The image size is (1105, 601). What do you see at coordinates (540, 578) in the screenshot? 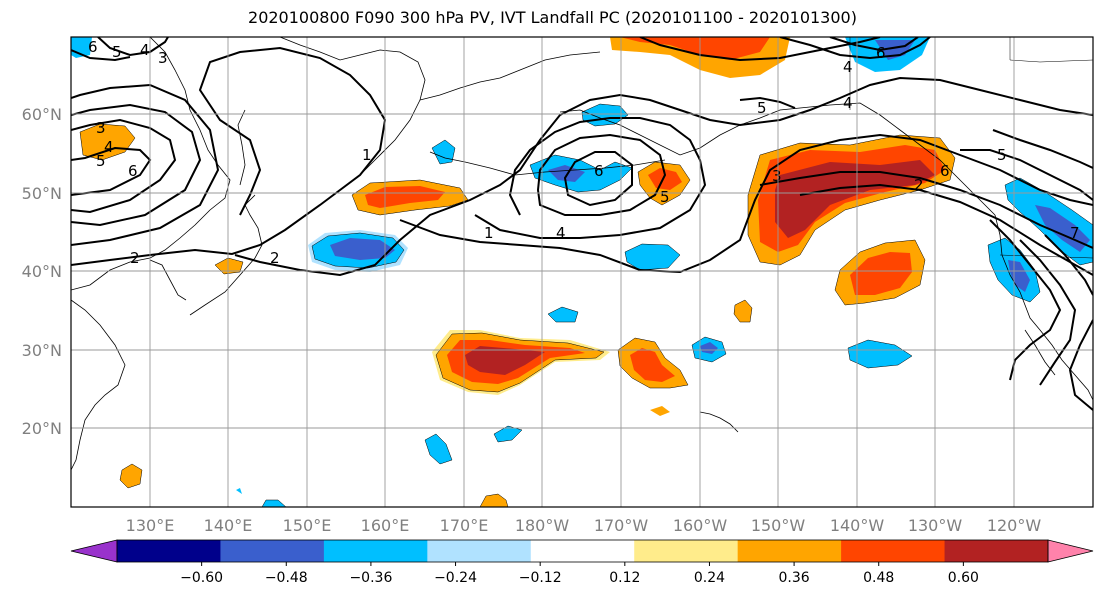
I see `colorbar-tick-label: −0.12` at bounding box center [540, 578].